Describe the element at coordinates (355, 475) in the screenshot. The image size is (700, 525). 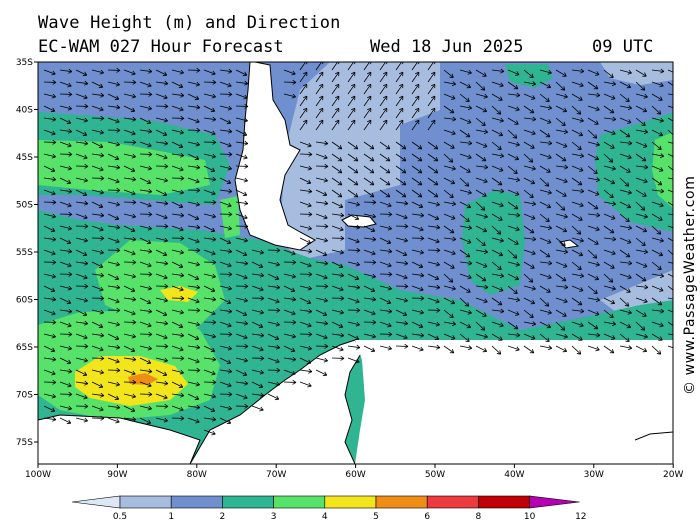
I see `lon-label: 60W` at that location.